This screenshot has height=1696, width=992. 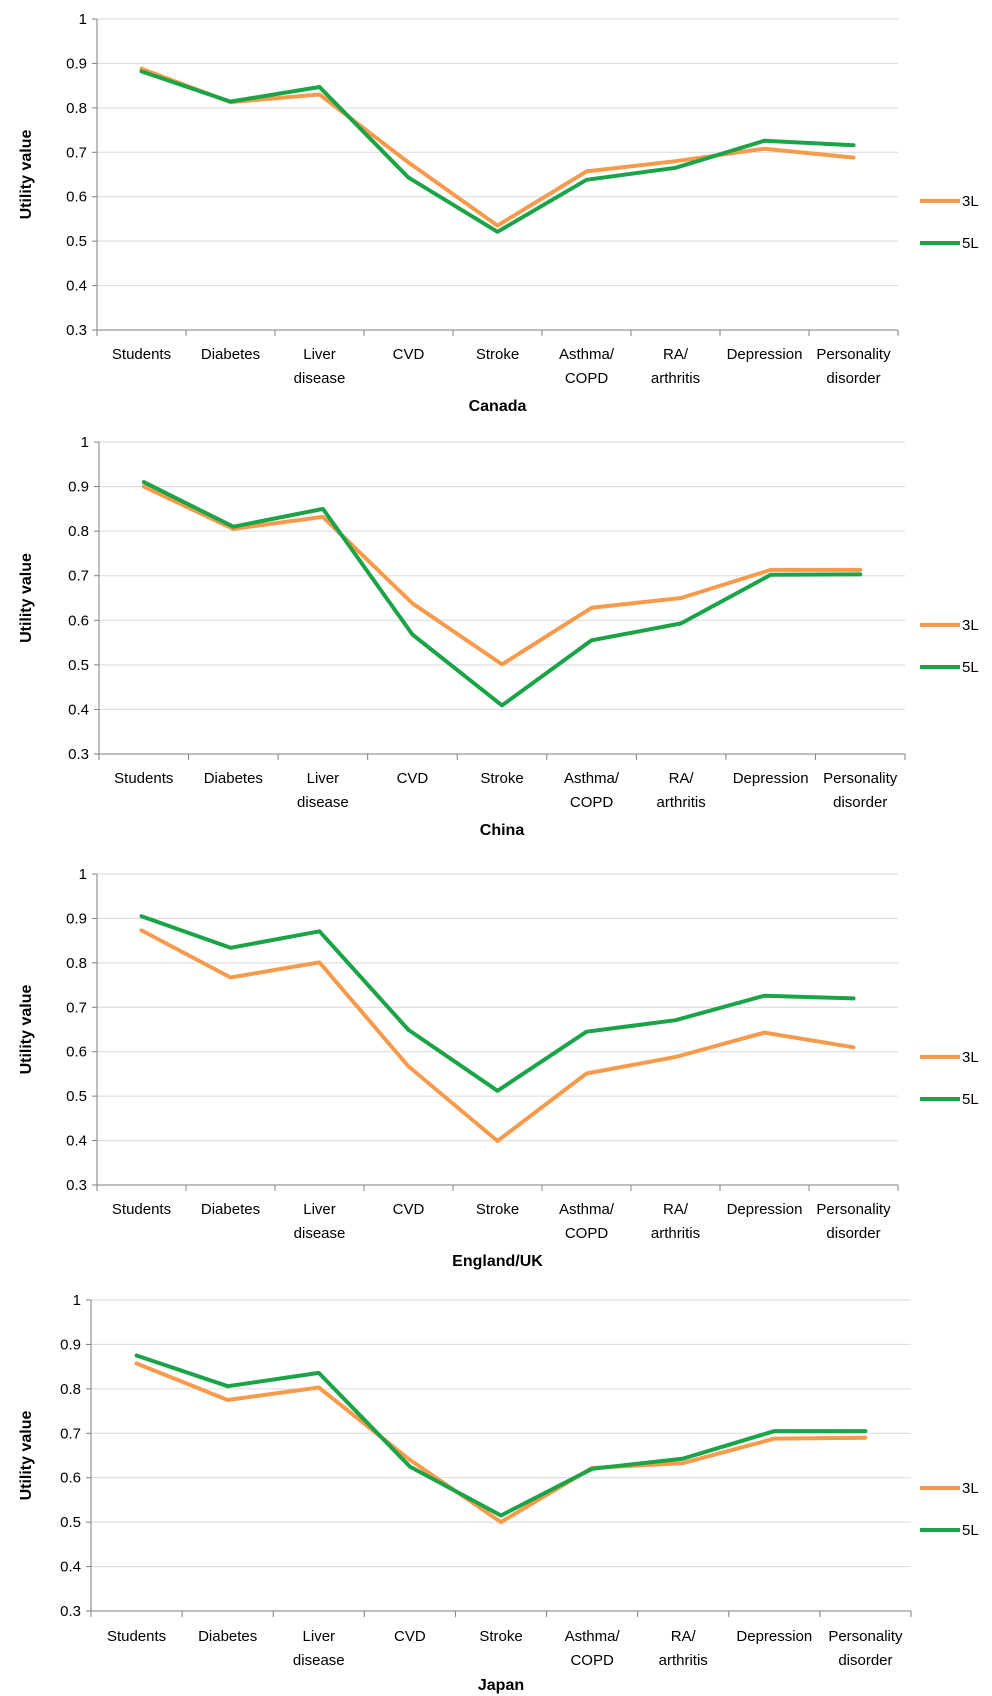 What do you see at coordinates (78, 531) in the screenshot?
I see `y-tick-label: 0.8` at bounding box center [78, 531].